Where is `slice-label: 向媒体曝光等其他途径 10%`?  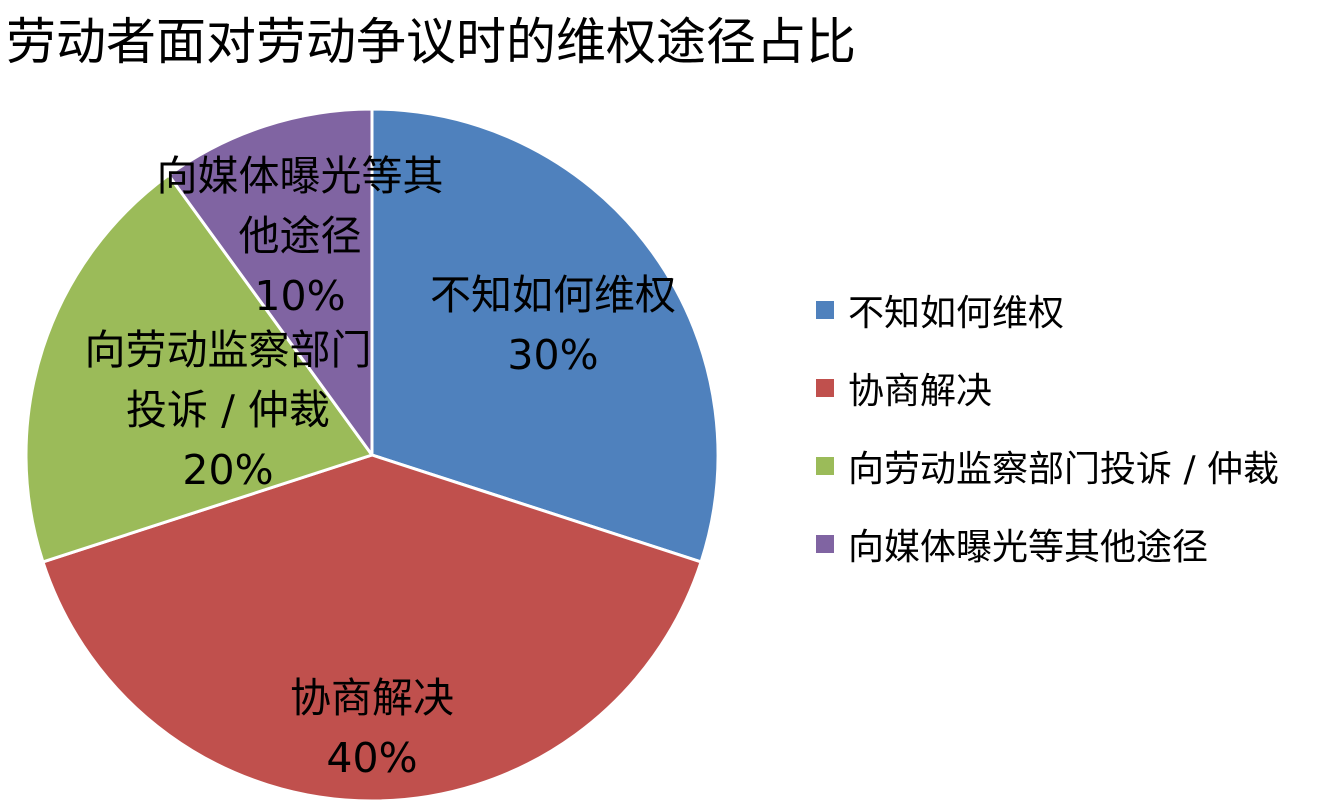 slice-label: 向媒体曝光等其他途径 10% is located at coordinates (300, 236).